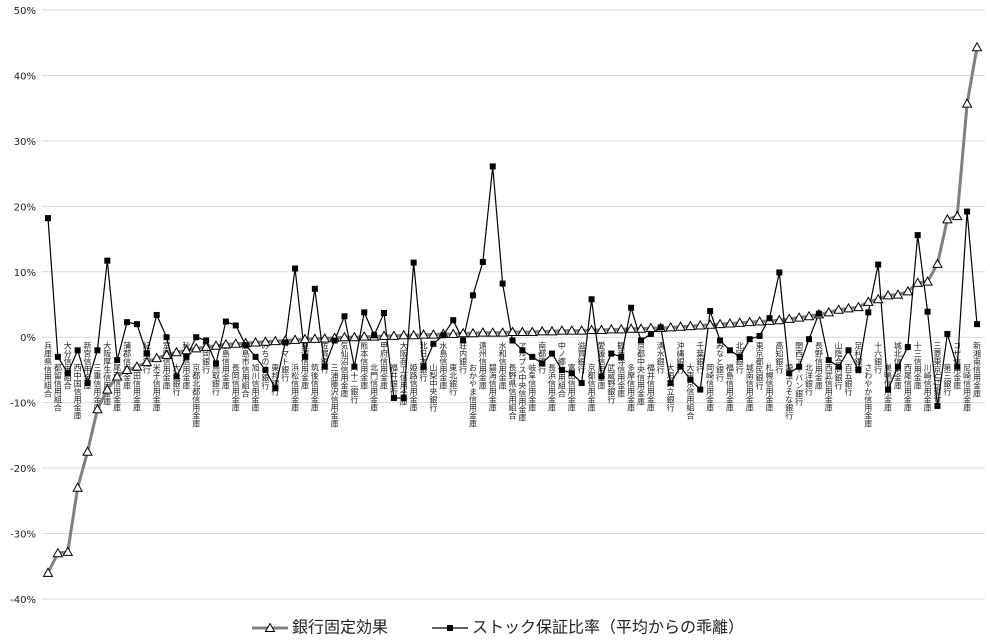 Image resolution: width=990 pixels, height=643 pixels. Describe the element at coordinates (23, 404) in the screenshot. I see `y-tick-label: -10%` at that location.